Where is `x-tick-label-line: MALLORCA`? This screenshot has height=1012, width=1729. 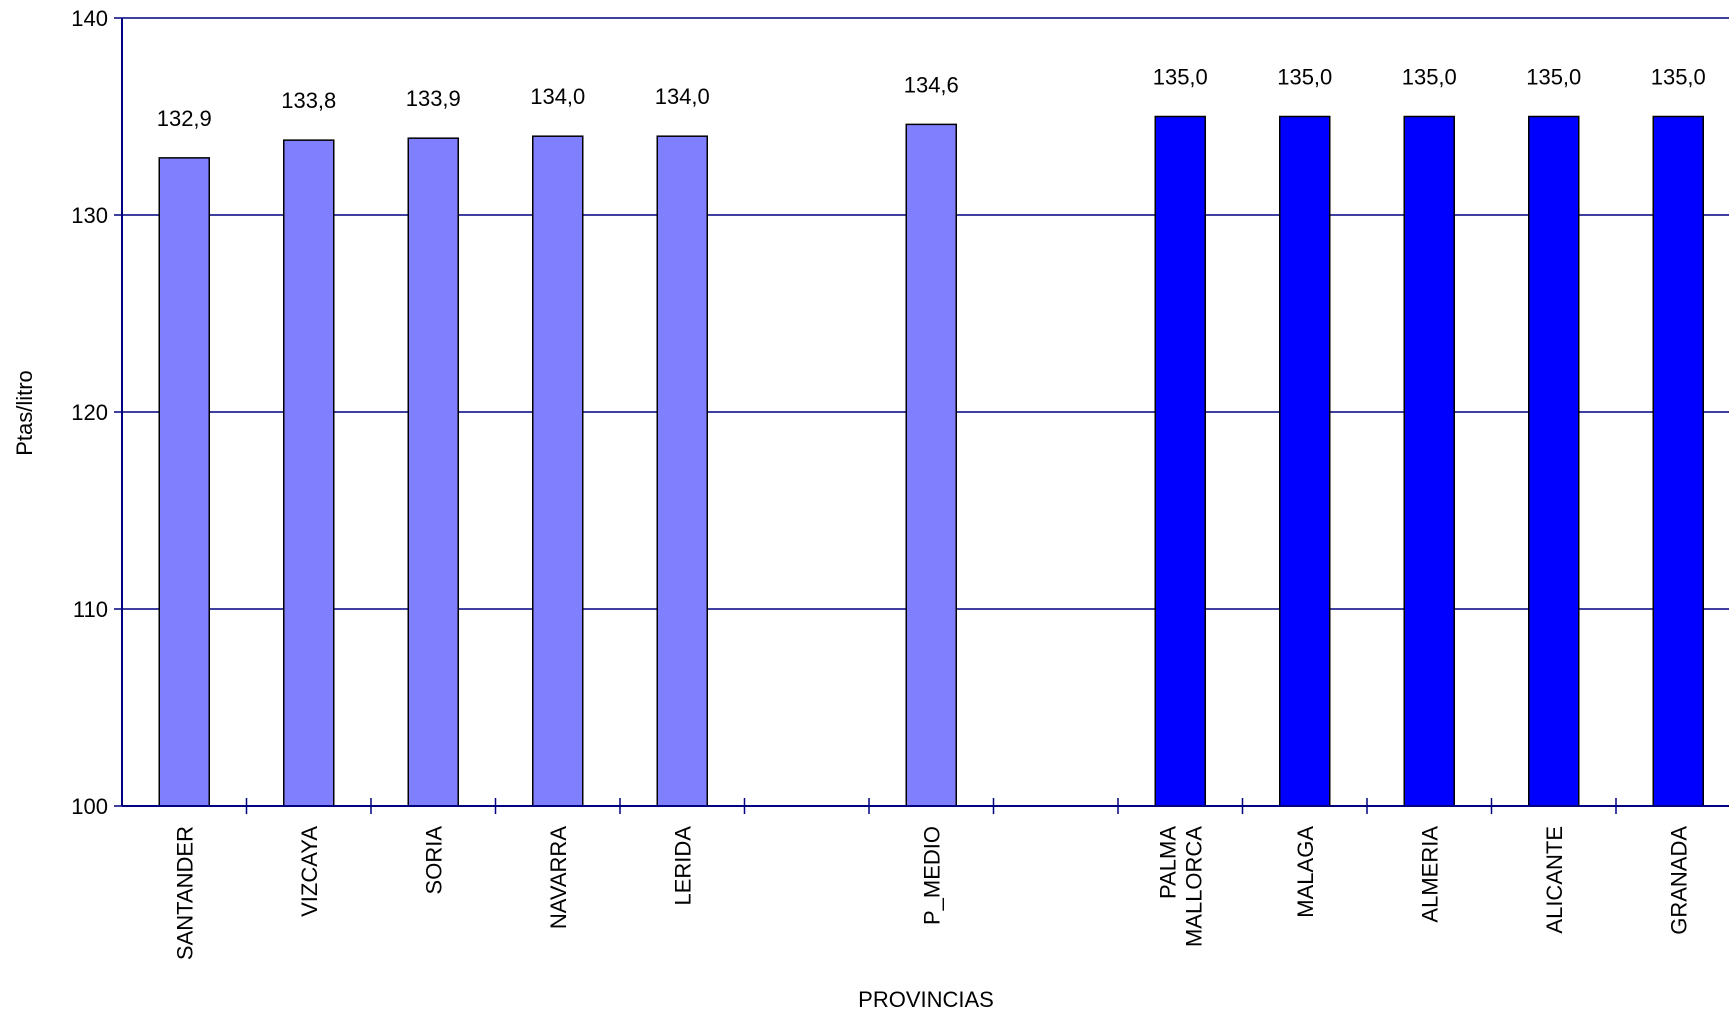 x-tick-label-line: MALLORCA is located at coordinates (1193, 886).